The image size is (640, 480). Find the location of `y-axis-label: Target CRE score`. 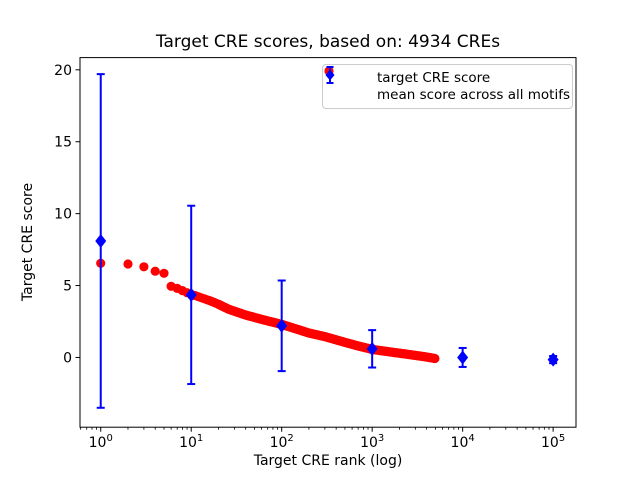

y-axis-label: Target CRE score is located at coordinates (28, 242).